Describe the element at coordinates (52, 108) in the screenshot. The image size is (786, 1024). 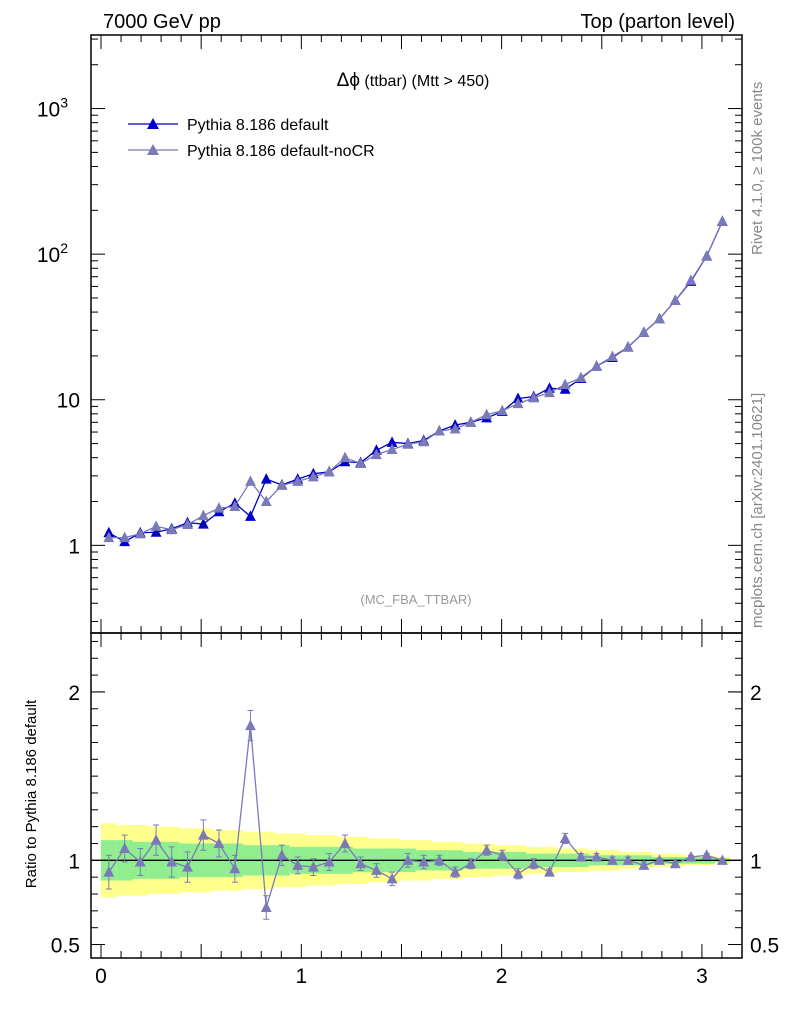
I see `main-ytick-label: 10³` at that location.